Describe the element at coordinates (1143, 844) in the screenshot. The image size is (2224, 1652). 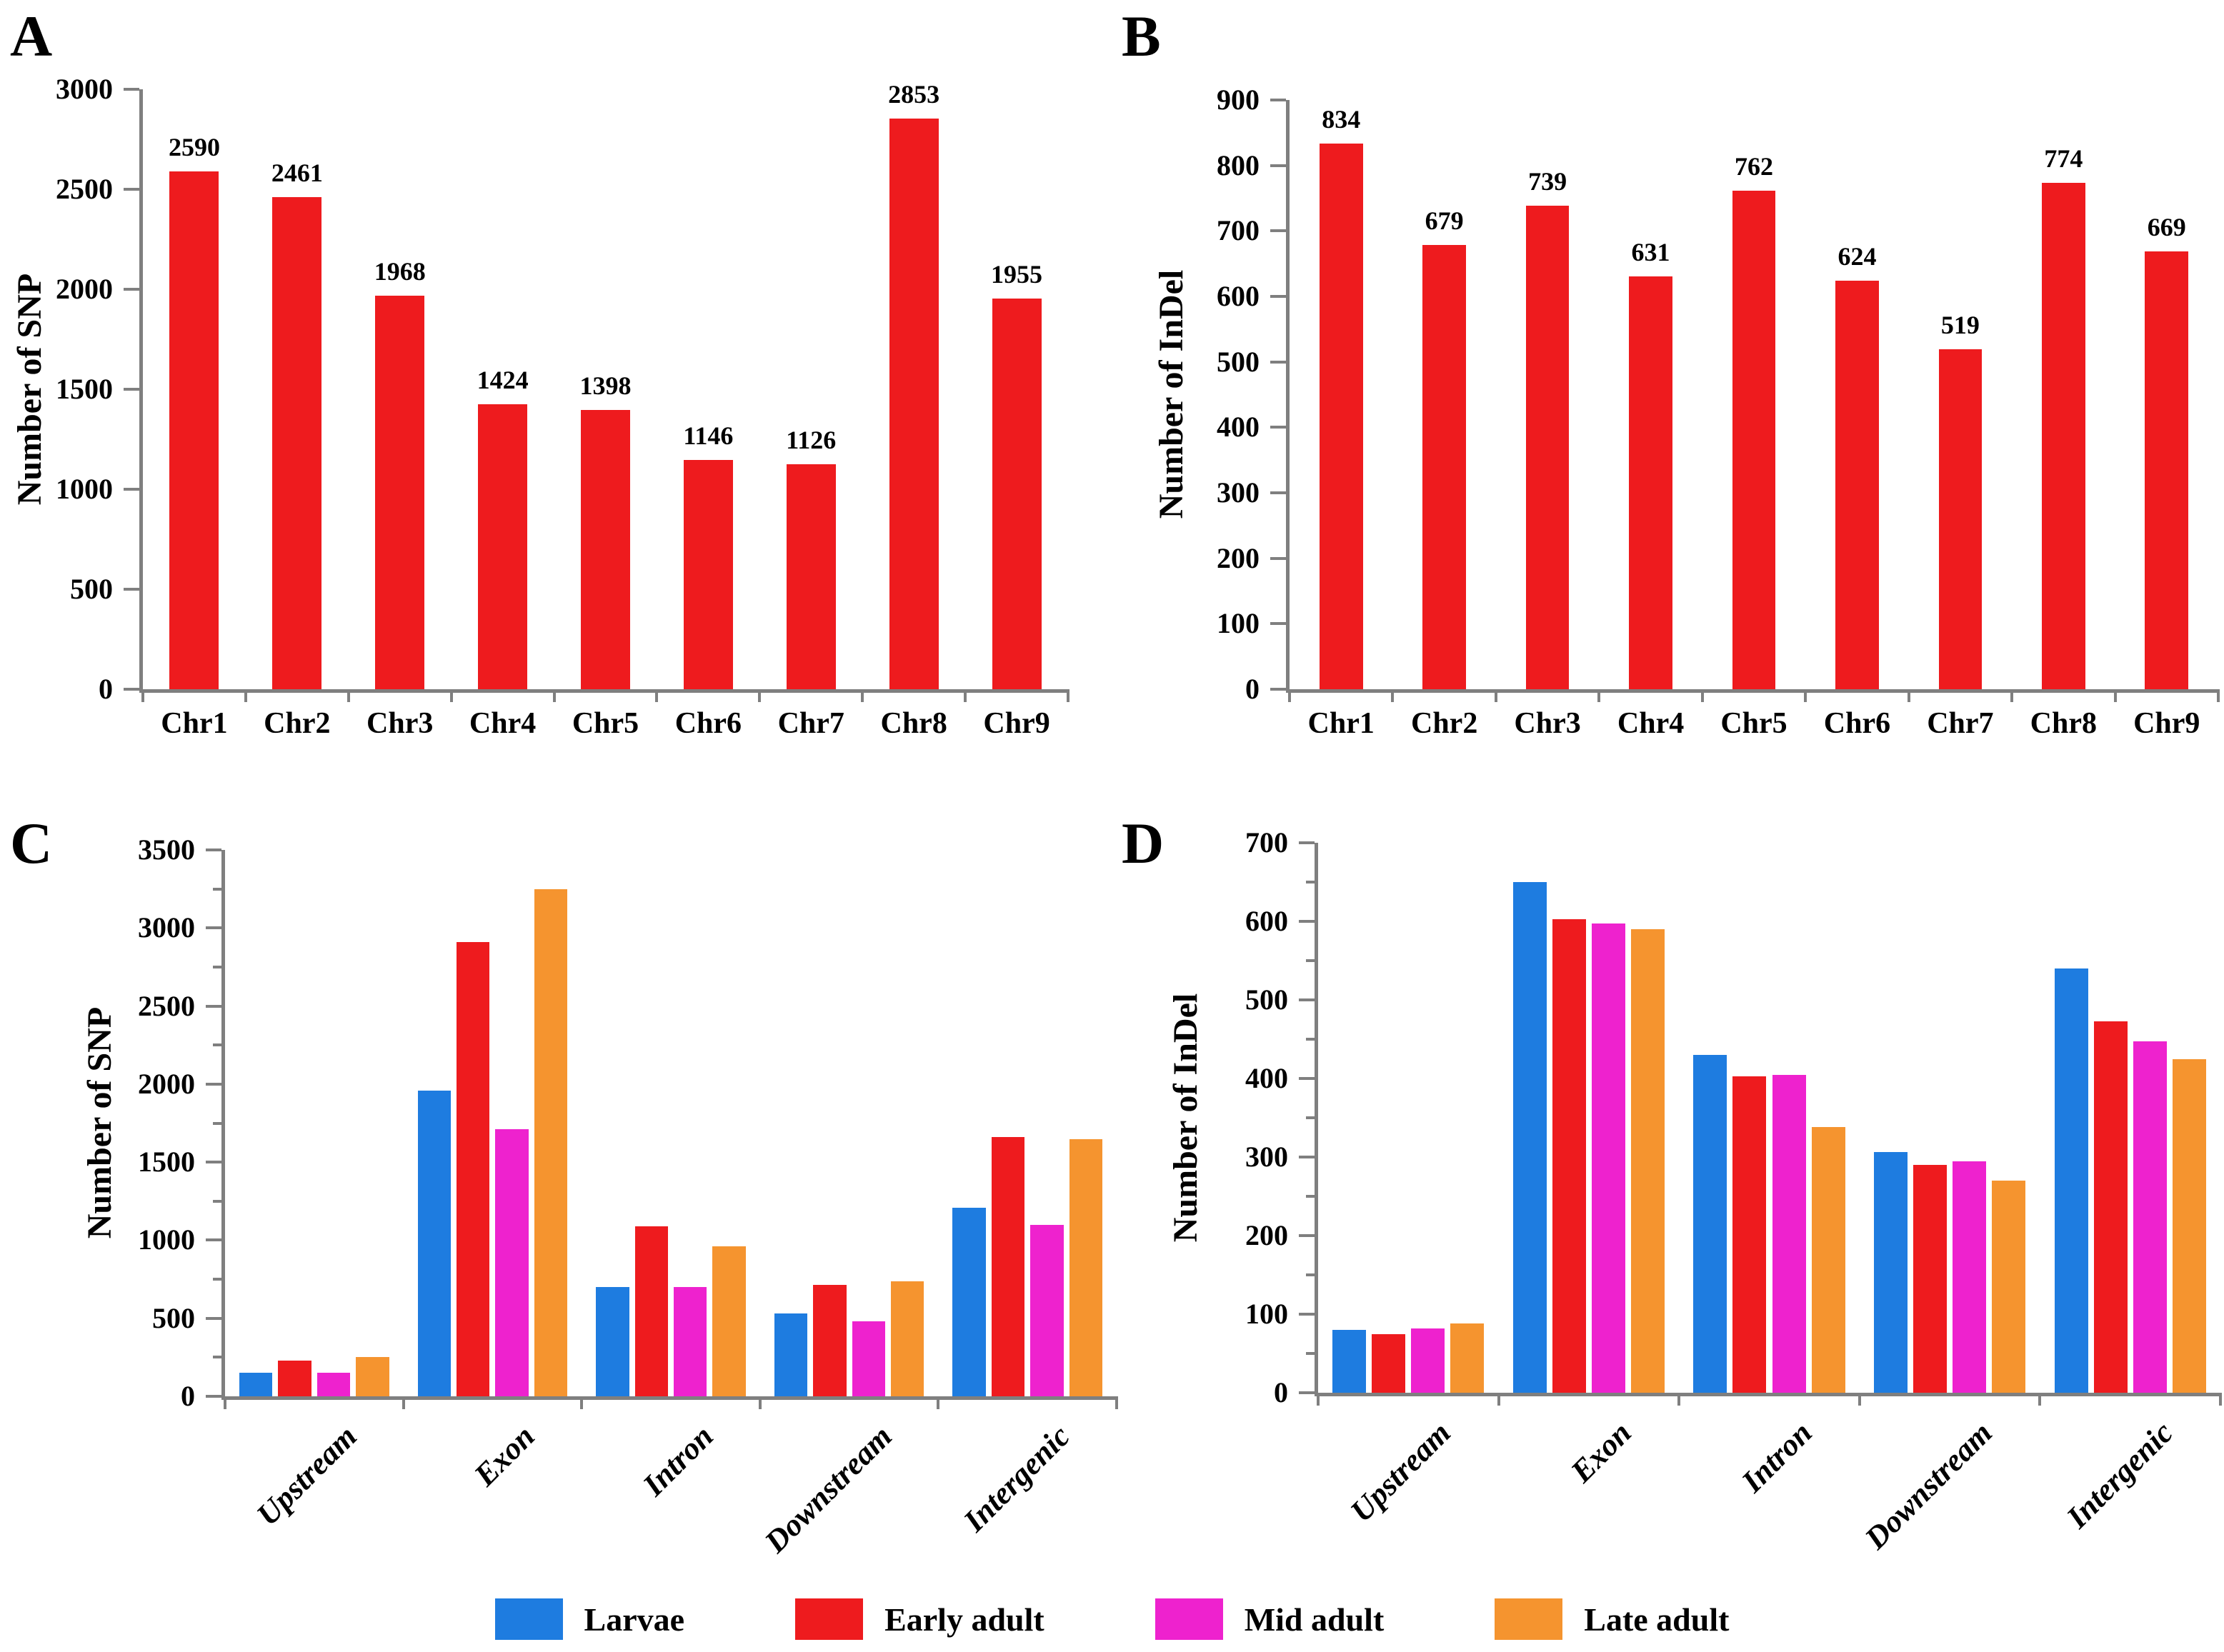
I see `panel-letter-d: D` at that location.